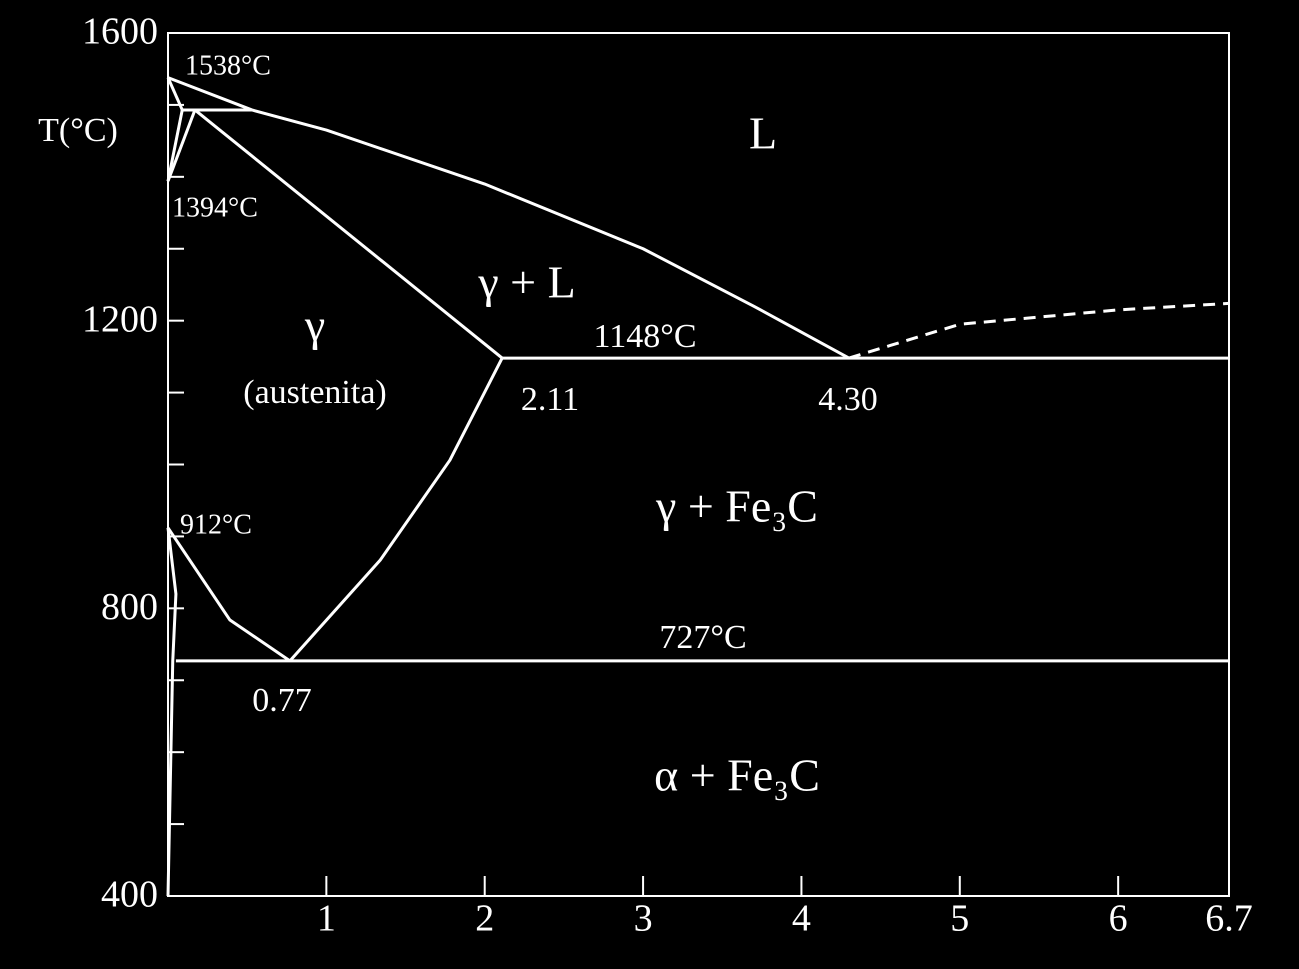 The image size is (1299, 969). I want to click on annotation: 727°C, so click(702, 637).